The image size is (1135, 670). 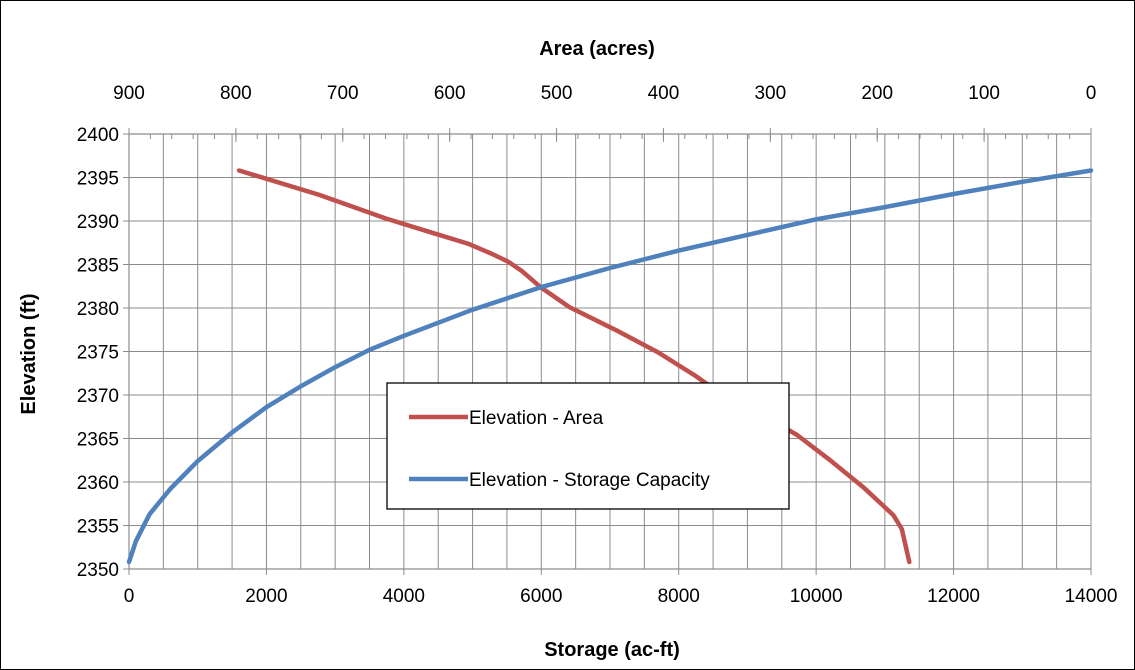 I want to click on x-bottom-tick-label: 14000, so click(x=1091, y=596).